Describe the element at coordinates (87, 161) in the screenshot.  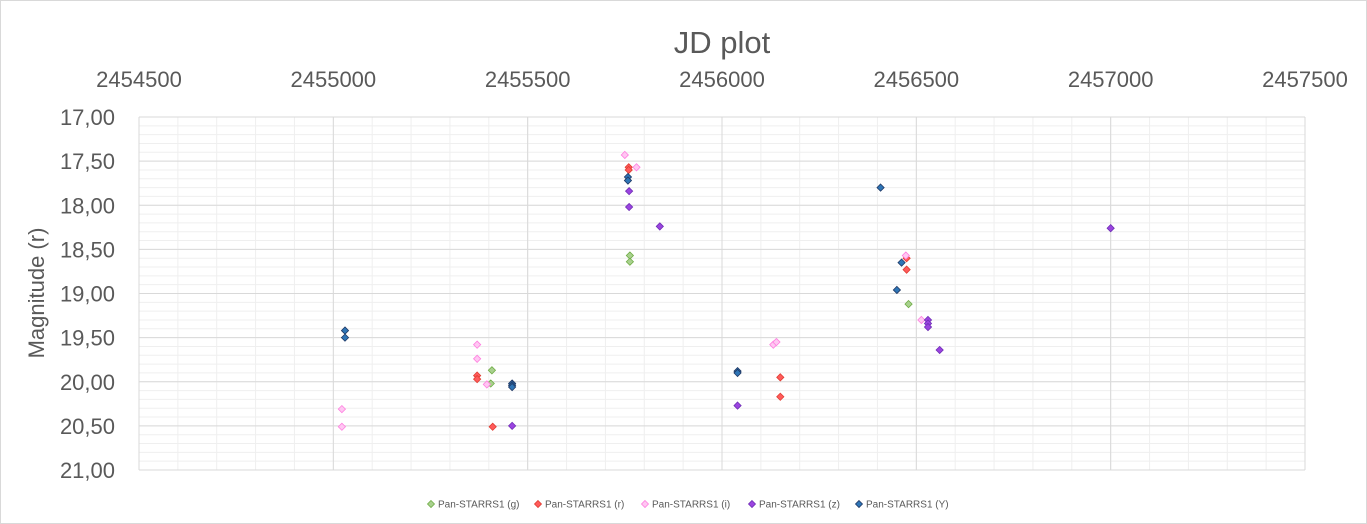
I see `y-tick-label: 17,50` at that location.